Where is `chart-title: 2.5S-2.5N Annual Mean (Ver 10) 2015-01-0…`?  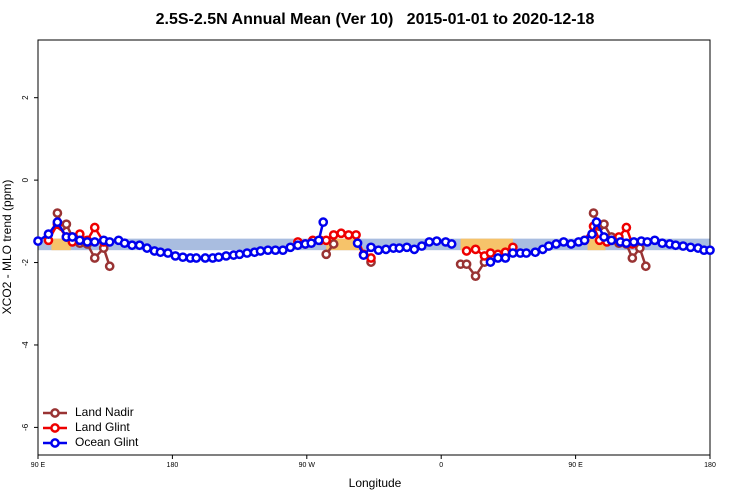 chart-title: 2.5S-2.5N Annual Mean (Ver 10) 2015-01-0… is located at coordinates (375, 19).